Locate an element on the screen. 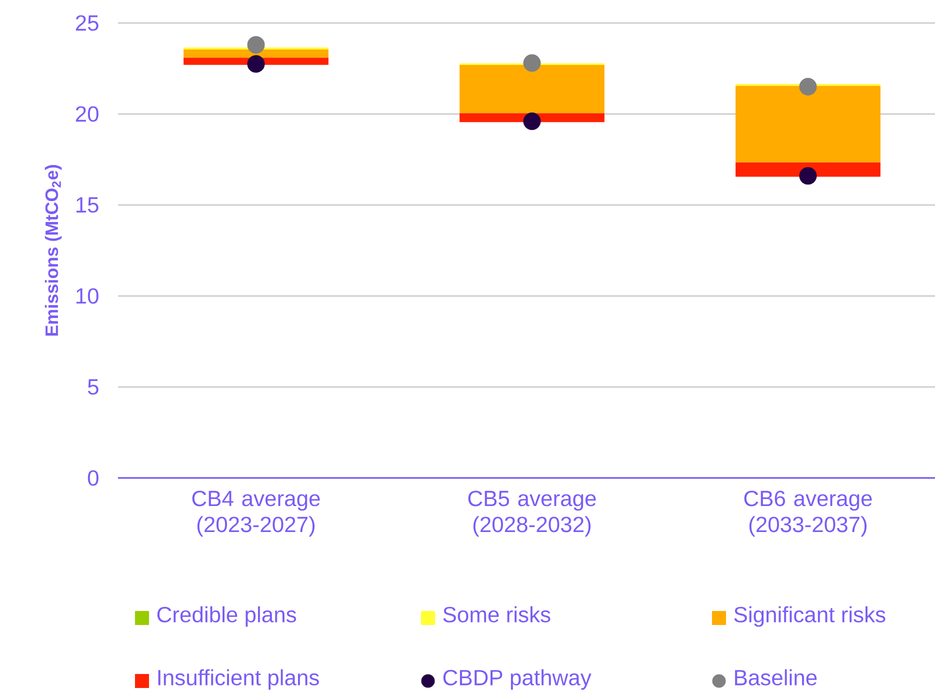  y-axis-title: Emissions (MtCO$_{2}$e) is located at coordinates (53, 250).